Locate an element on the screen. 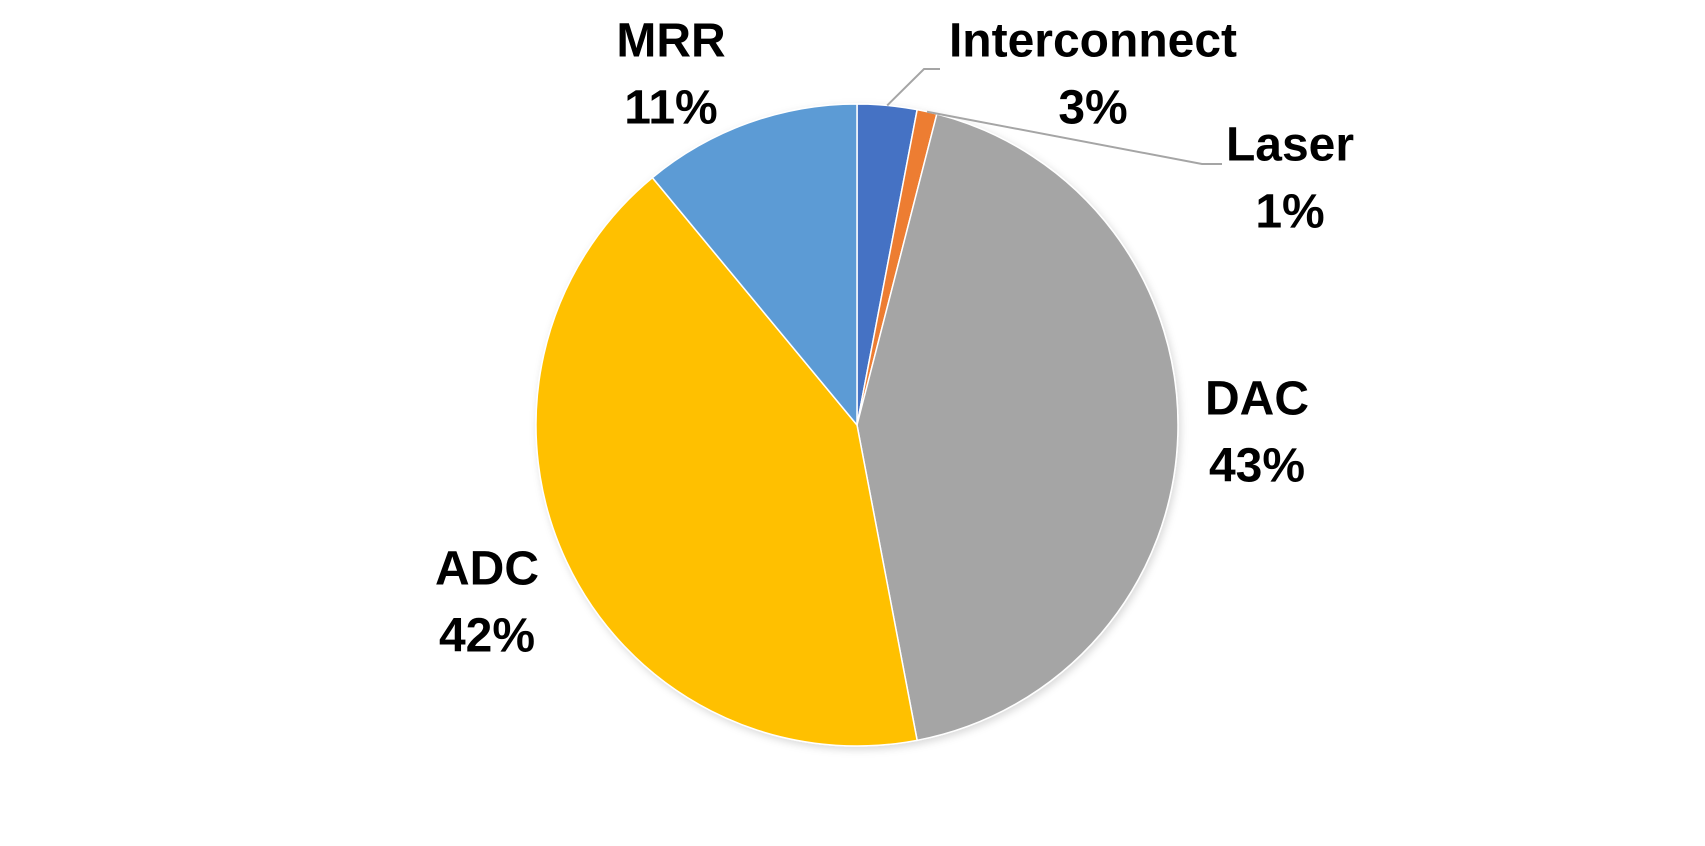 This screenshot has width=1705, height=846. value-label: 42% is located at coordinates (487, 636).